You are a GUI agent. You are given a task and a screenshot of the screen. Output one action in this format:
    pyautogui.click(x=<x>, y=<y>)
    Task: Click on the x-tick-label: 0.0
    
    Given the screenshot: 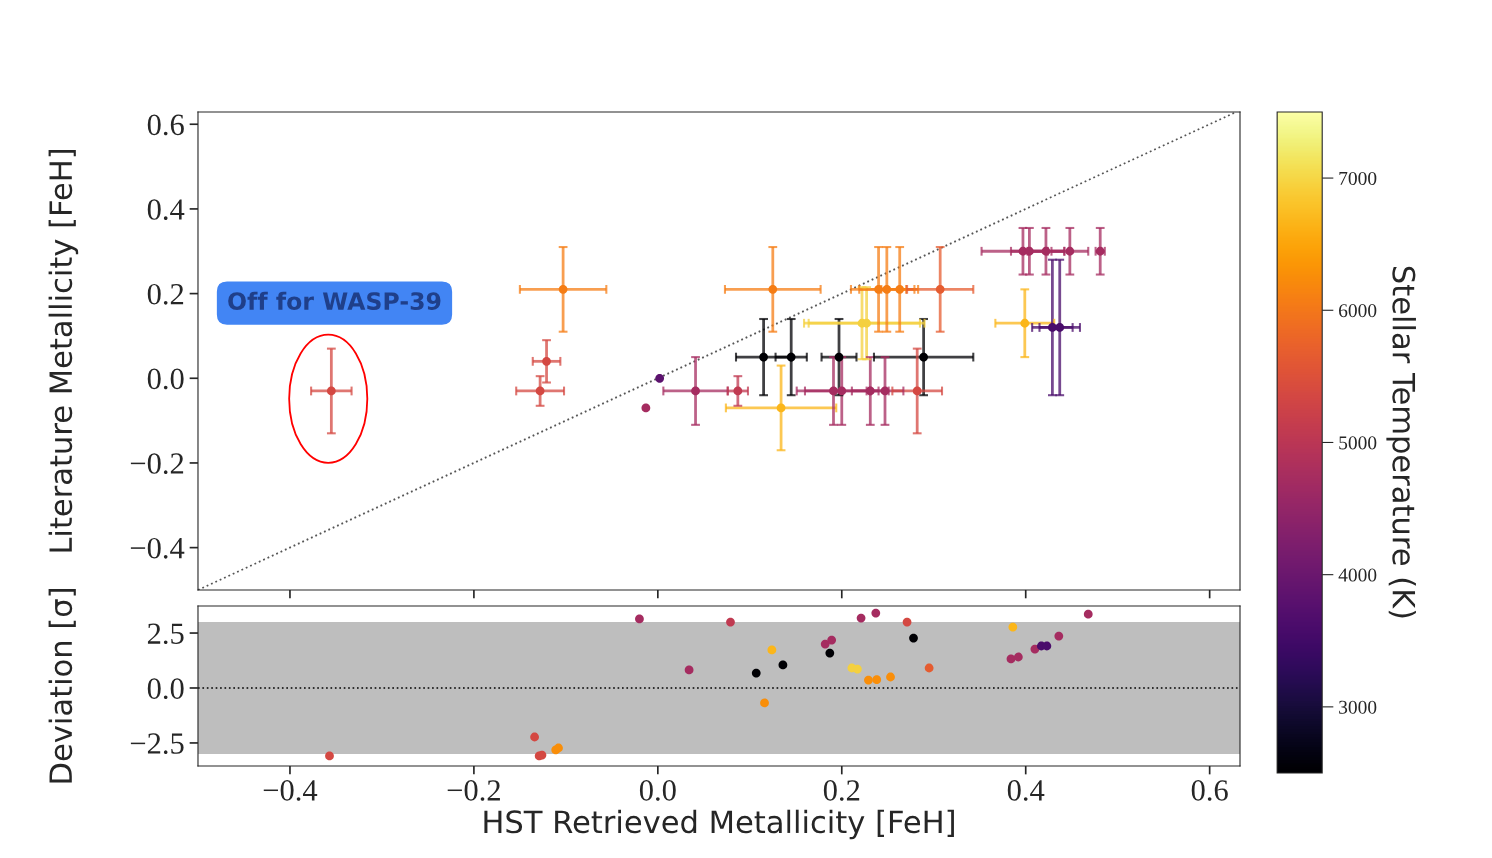 What is the action you would take?
    pyautogui.click(x=657, y=790)
    